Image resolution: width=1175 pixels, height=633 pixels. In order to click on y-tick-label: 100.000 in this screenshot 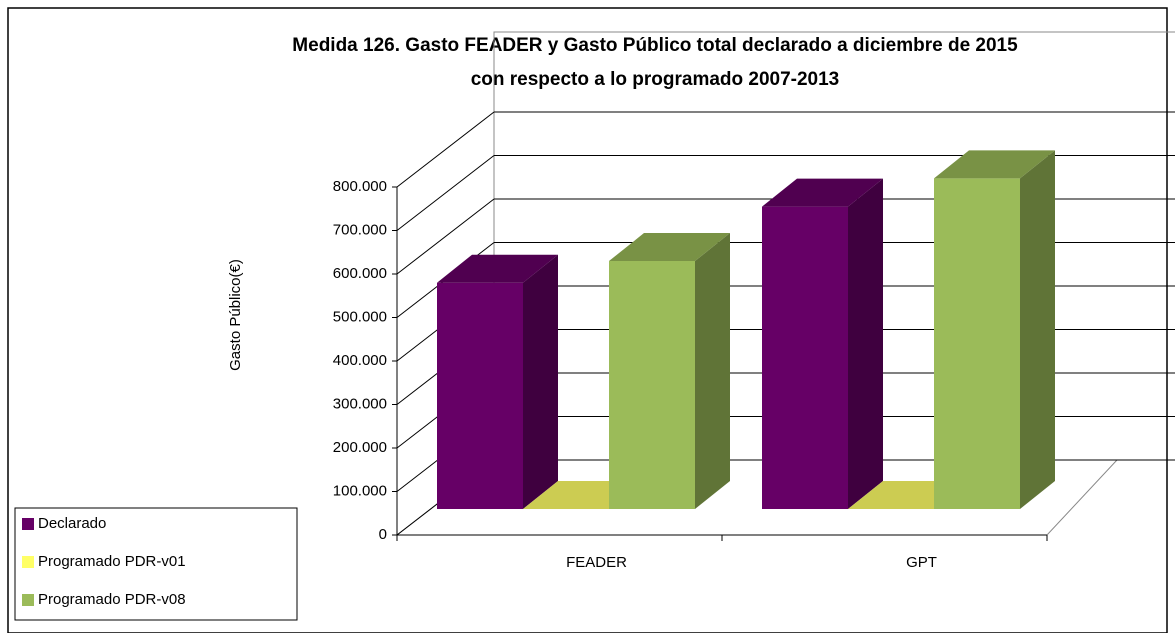, I will do `click(360, 490)`.